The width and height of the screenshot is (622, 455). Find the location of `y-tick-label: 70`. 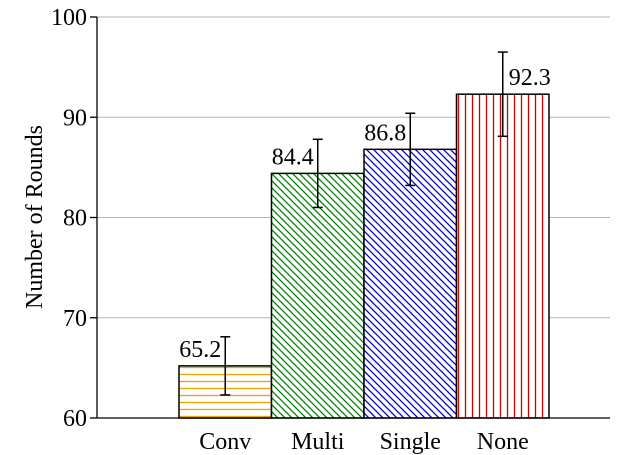

y-tick-label: 70 is located at coordinates (75, 319).